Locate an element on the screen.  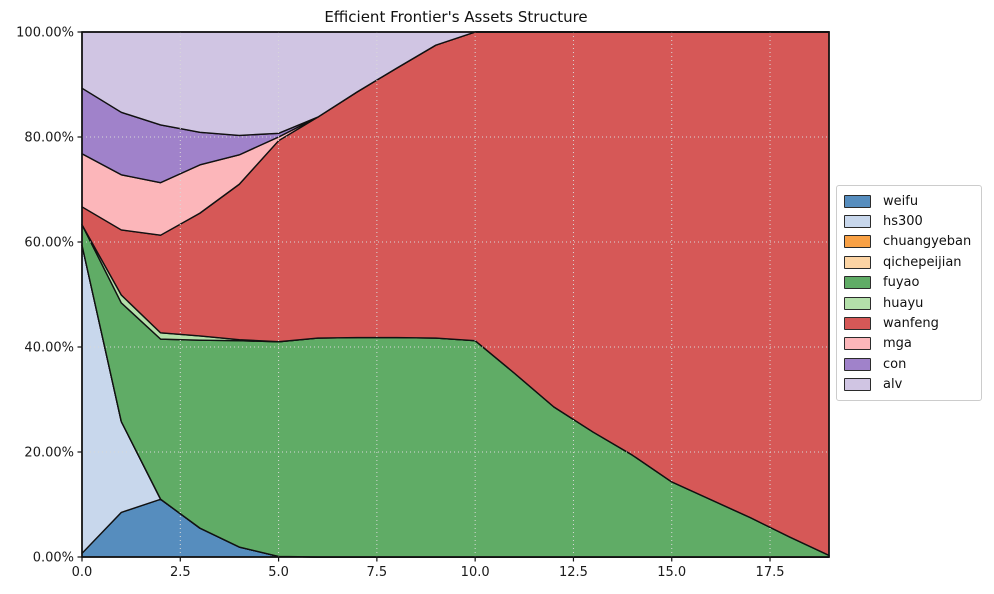
legend-item-fuyao: fuyao is located at coordinates (909, 283).